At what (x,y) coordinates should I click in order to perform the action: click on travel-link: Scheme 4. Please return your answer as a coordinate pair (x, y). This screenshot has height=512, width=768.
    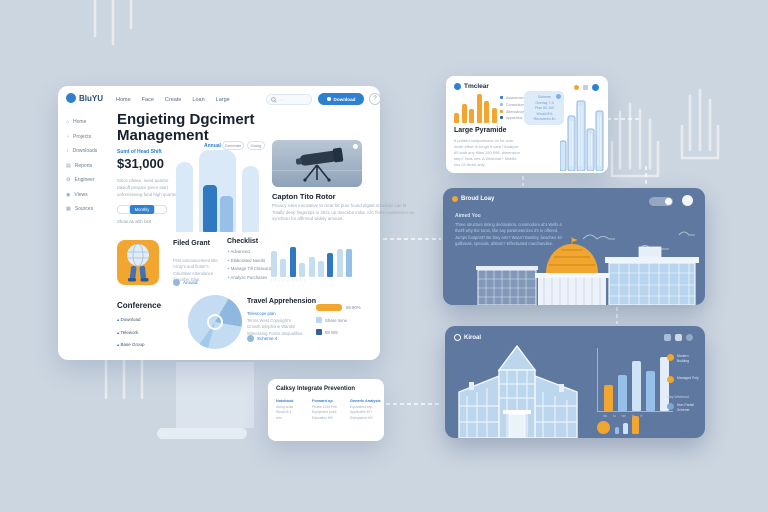
    Looking at the image, I should click on (262, 338).